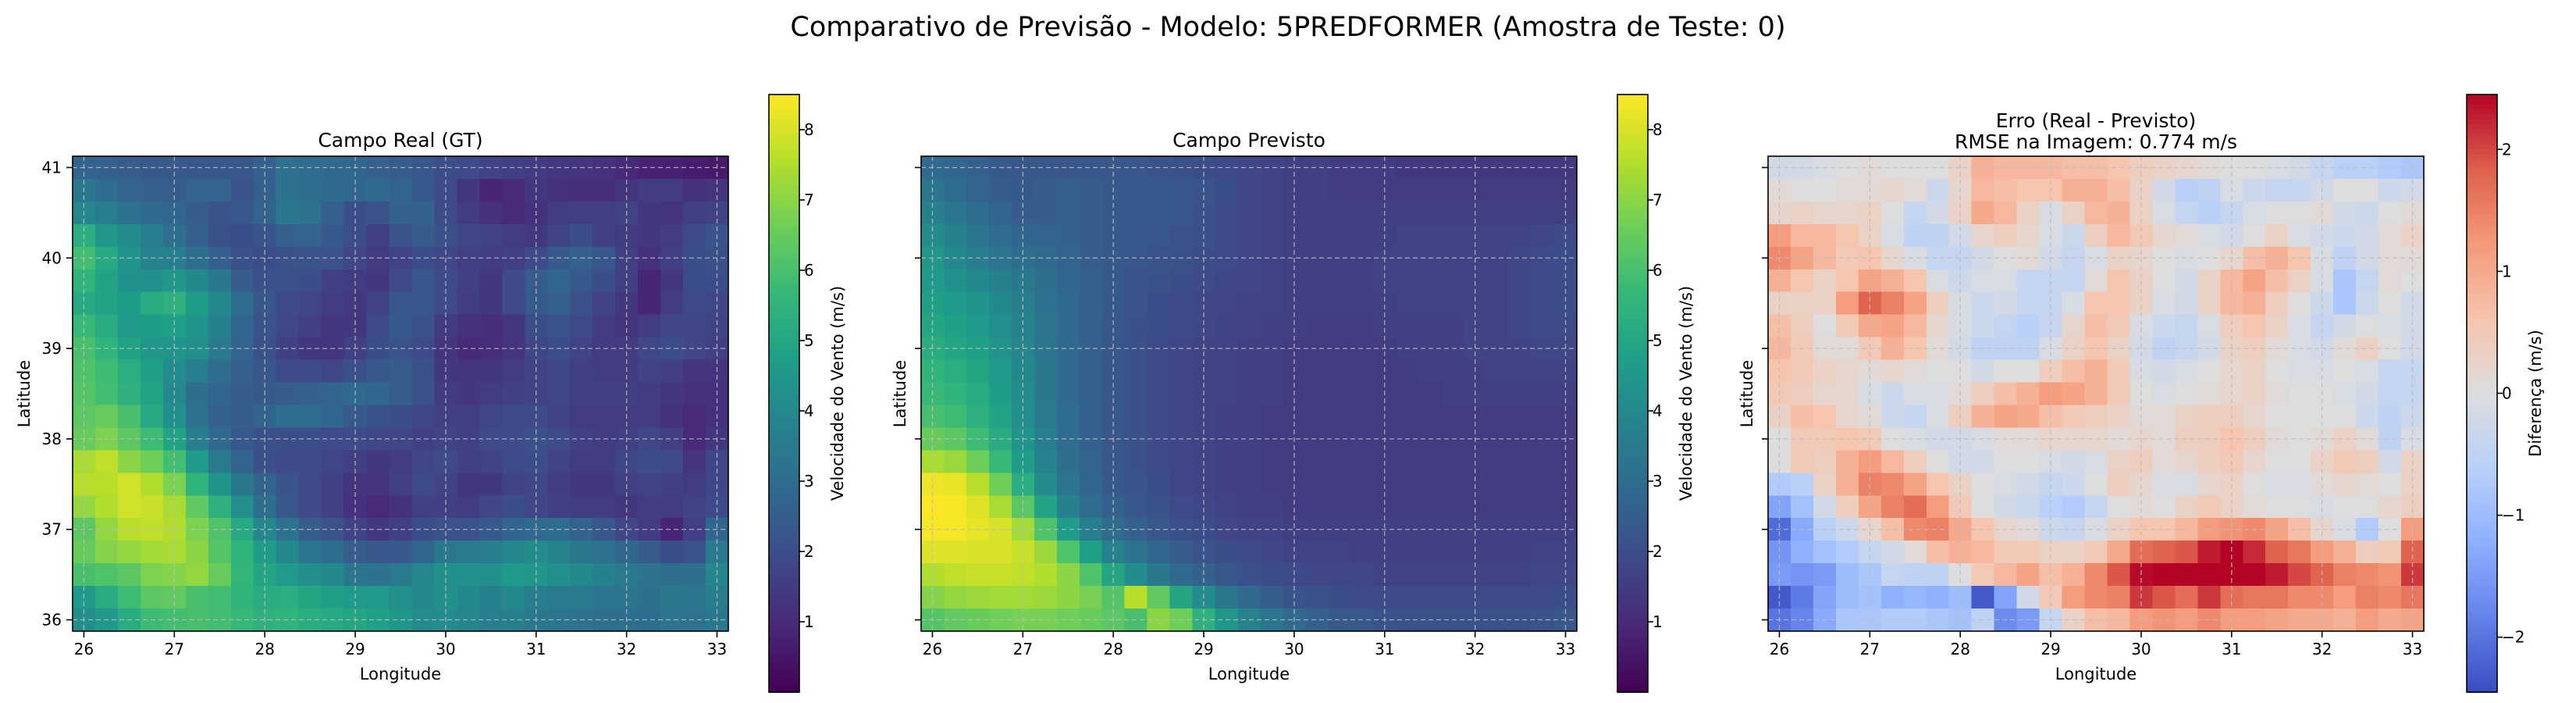 This screenshot has width=2576, height=703. I want to click on panel-title: Erro (Real - Previsto), so click(2096, 120).